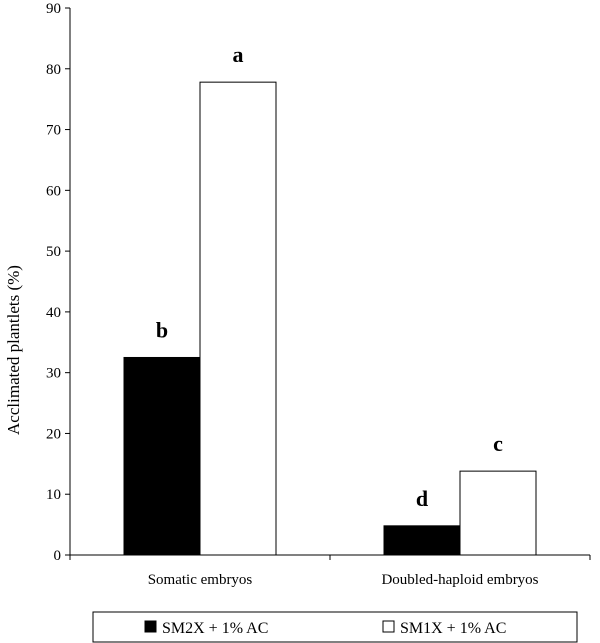  What do you see at coordinates (58, 556) in the screenshot?
I see `y-tick-label: 0` at bounding box center [58, 556].